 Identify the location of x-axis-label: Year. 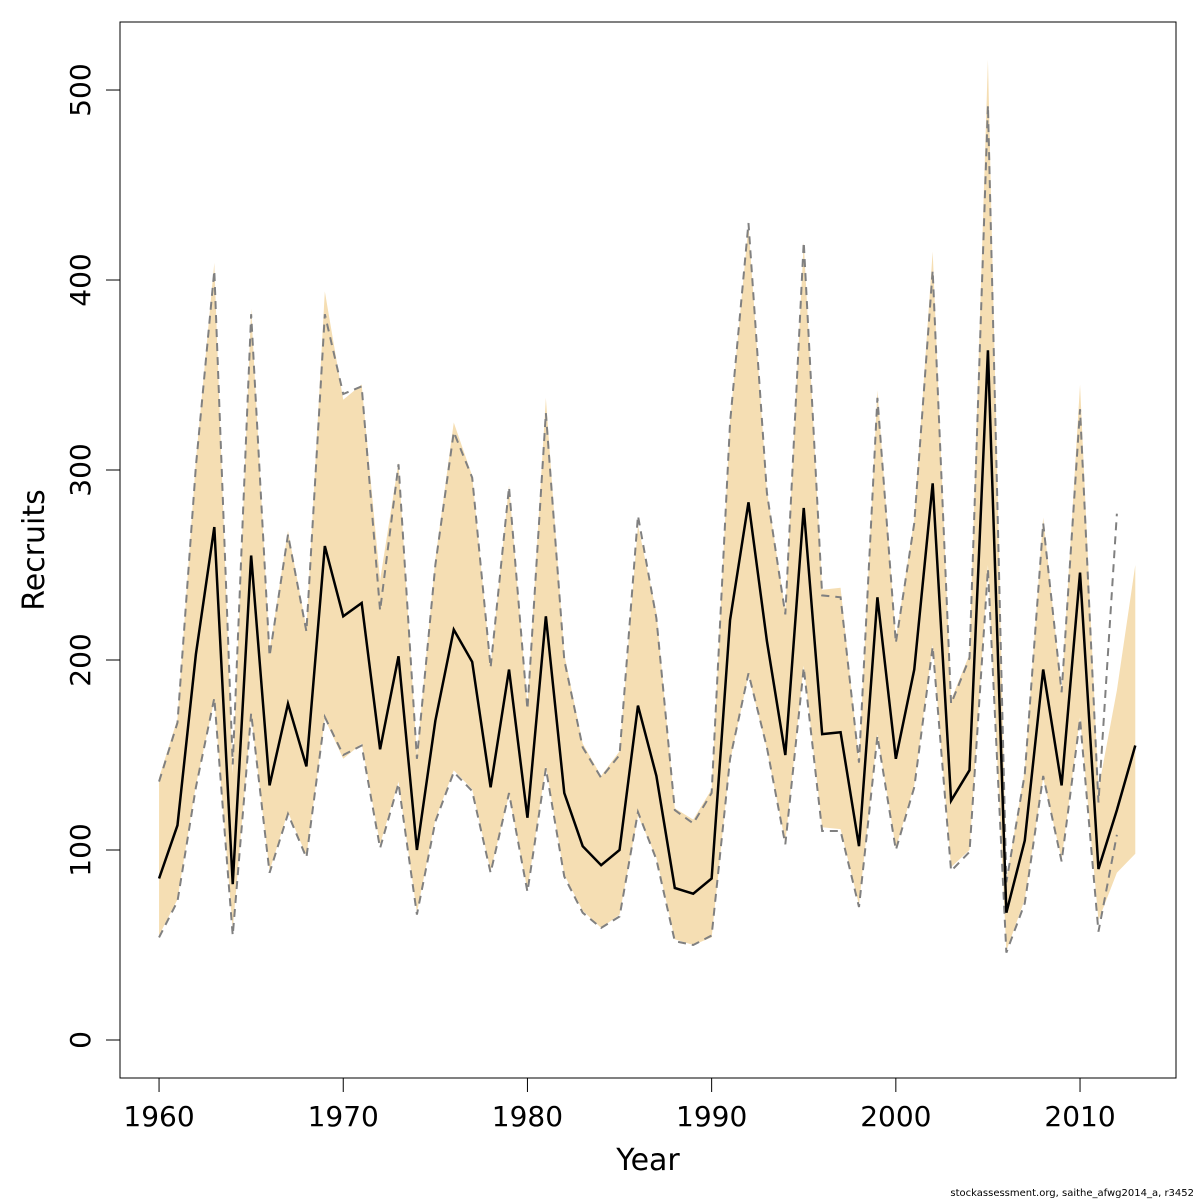
(647, 1160).